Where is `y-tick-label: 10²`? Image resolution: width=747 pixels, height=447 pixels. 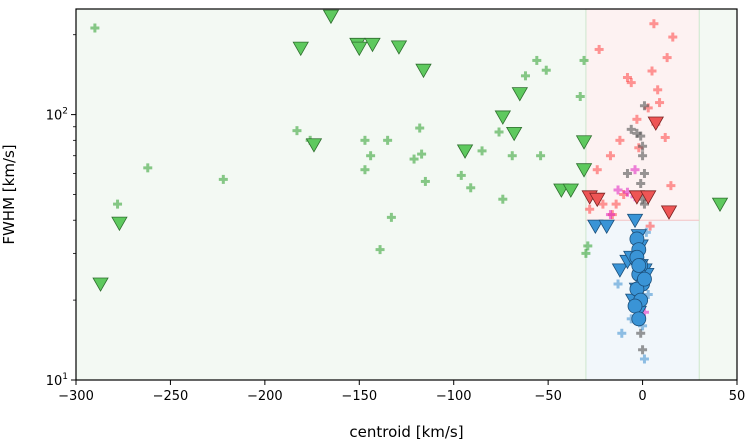
y-tick-label: 10² is located at coordinates (57, 115).